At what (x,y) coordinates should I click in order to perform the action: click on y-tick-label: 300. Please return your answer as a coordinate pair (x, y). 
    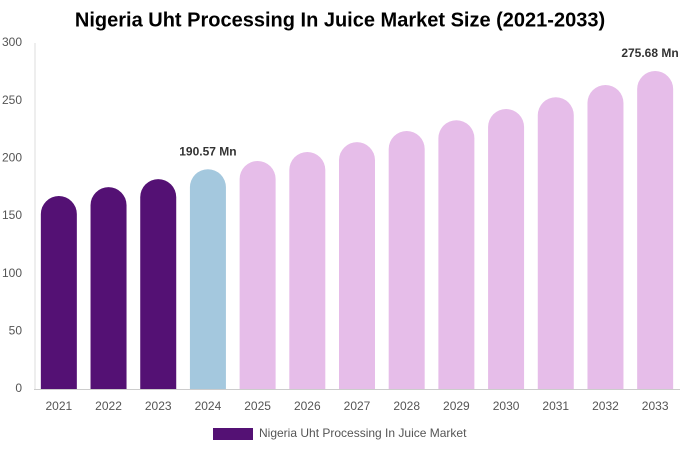
    Looking at the image, I should click on (12, 42).